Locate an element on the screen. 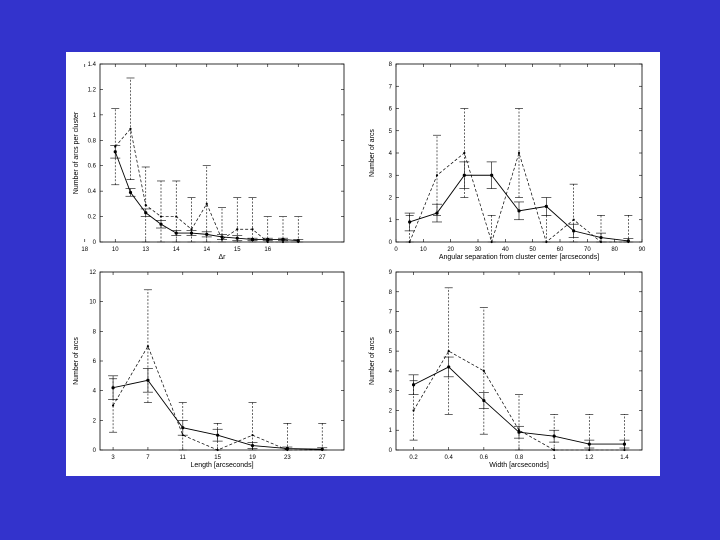  y-tick-label: 0.8 is located at coordinates (92, 141).